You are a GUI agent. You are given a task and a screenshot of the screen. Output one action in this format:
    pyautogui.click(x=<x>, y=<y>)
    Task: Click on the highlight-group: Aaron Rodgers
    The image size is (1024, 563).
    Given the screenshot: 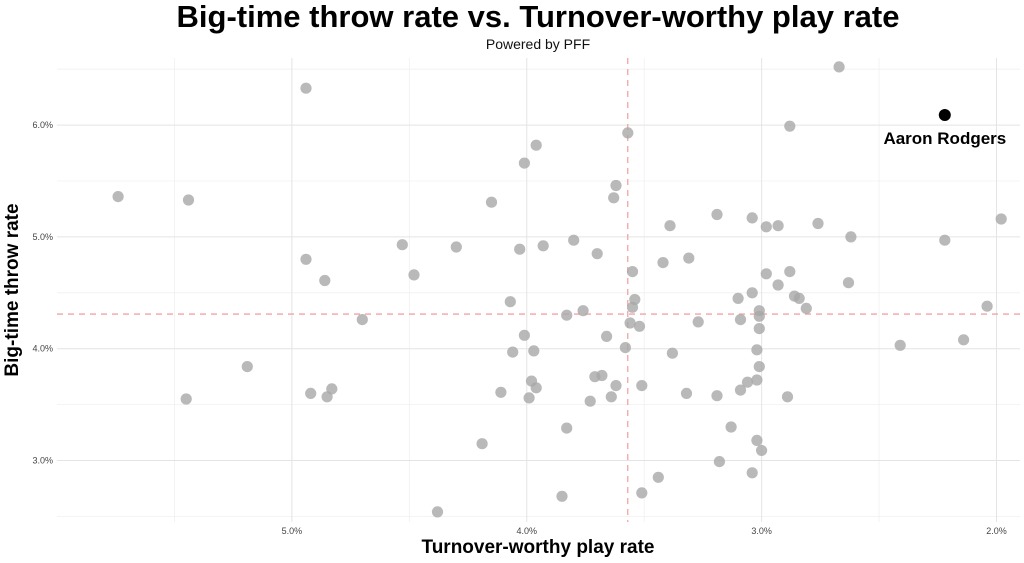 What is the action you would take?
    pyautogui.click(x=944, y=128)
    